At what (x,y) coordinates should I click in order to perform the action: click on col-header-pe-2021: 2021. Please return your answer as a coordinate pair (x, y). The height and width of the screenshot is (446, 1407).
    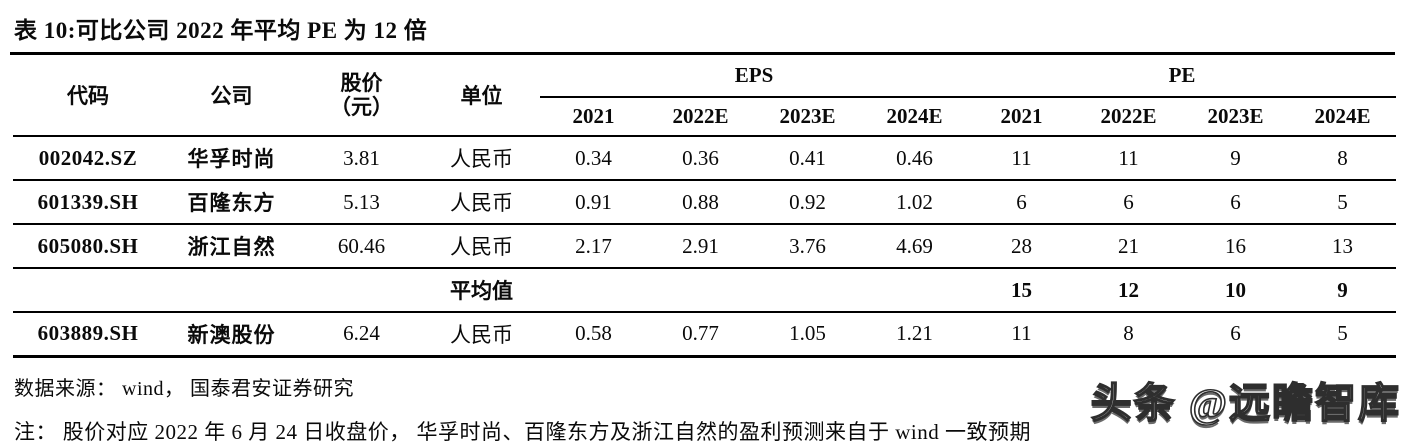
    Looking at the image, I should click on (1022, 117).